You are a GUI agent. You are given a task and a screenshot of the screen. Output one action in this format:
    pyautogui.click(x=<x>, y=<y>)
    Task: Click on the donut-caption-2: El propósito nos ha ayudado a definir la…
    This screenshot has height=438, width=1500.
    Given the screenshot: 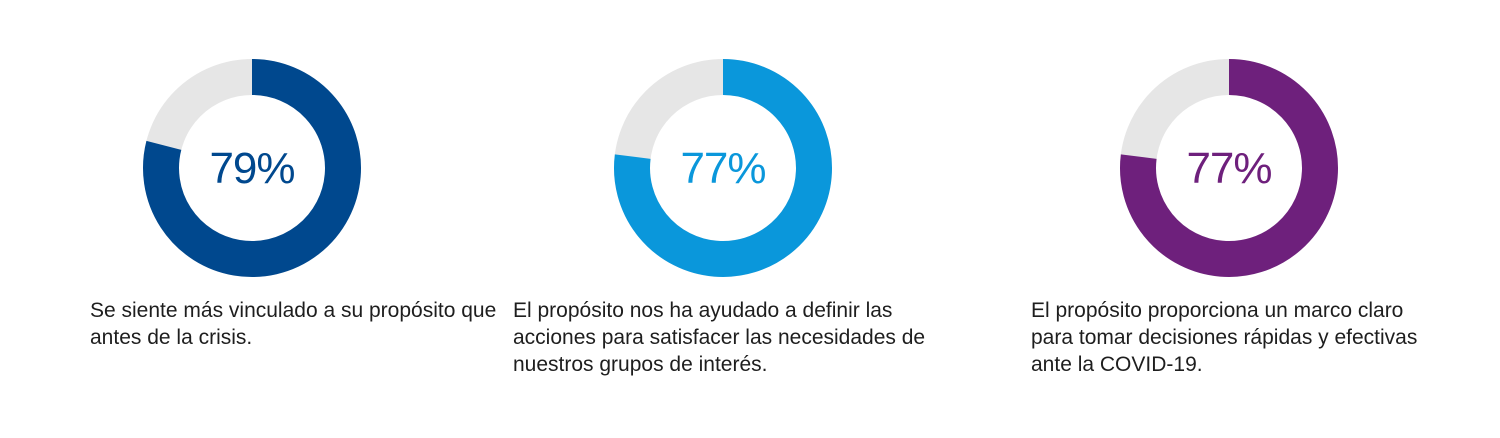 What is the action you would take?
    pyautogui.click(x=719, y=337)
    